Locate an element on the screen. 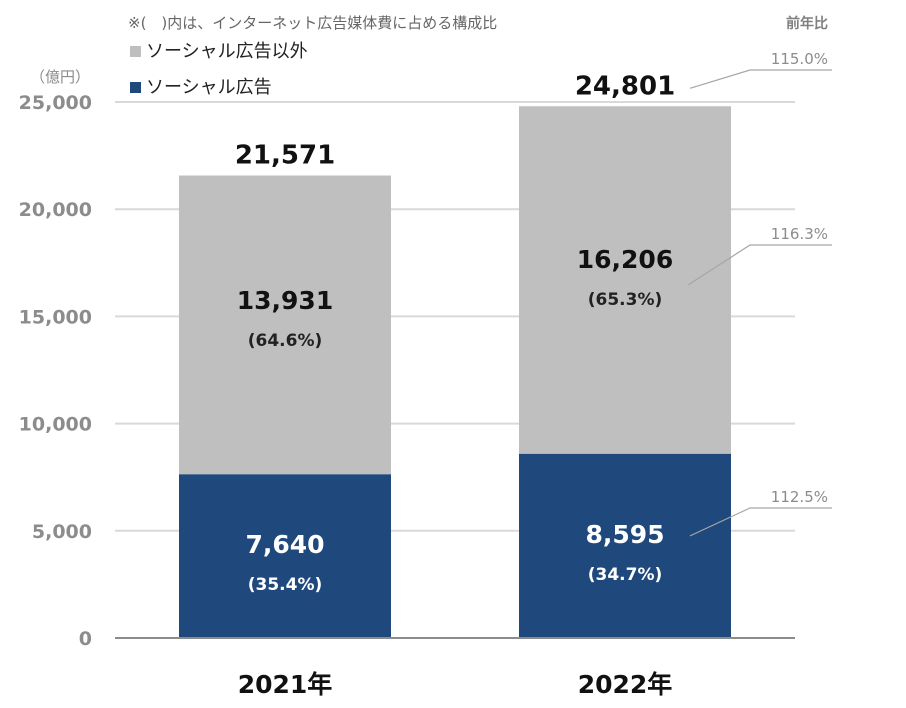 This screenshot has height=708, width=906. legend-swatch-social is located at coordinates (135, 87).